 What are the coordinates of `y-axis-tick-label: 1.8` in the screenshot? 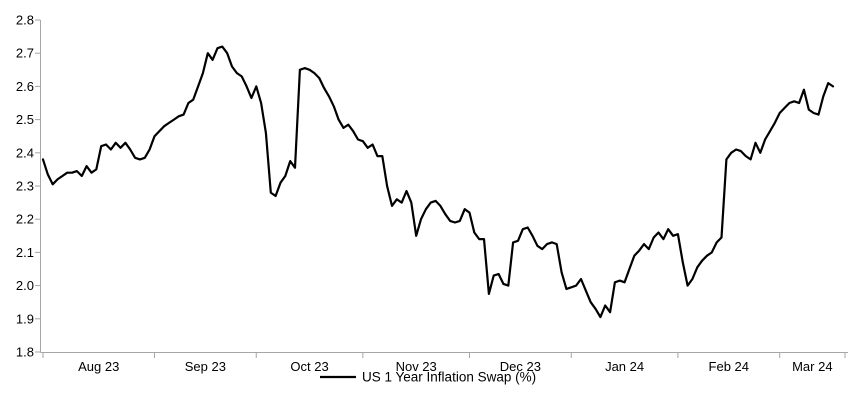 It's located at (25, 352).